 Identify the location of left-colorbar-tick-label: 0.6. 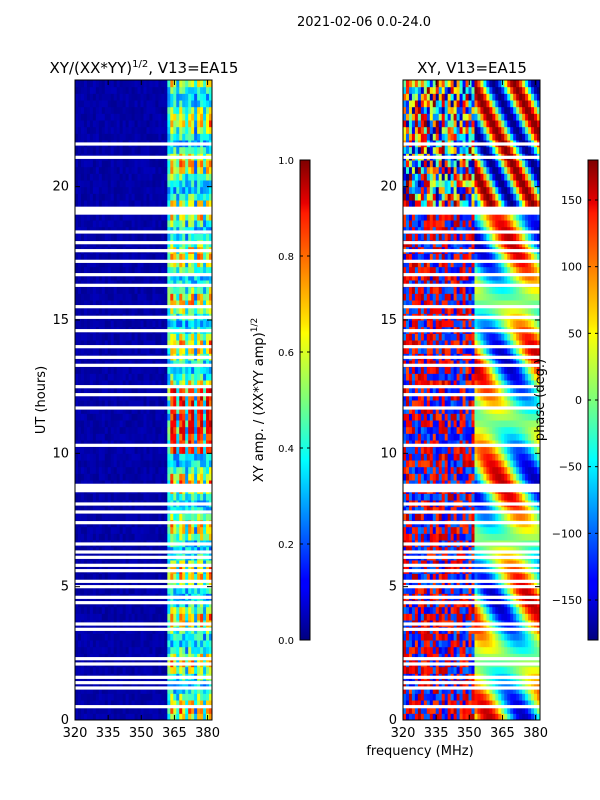
(286, 353).